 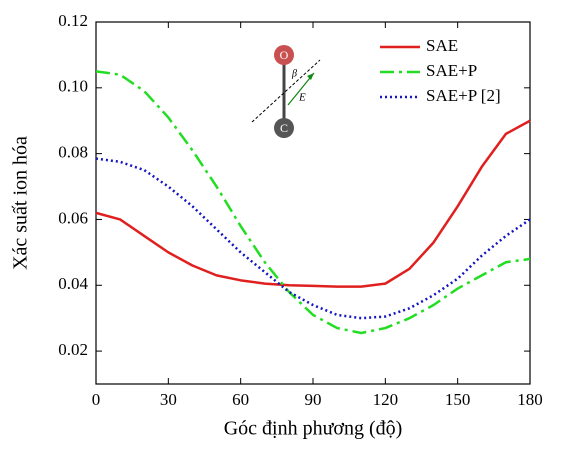 What do you see at coordinates (73, 349) in the screenshot?
I see `y-tick-label: 0.02` at bounding box center [73, 349].